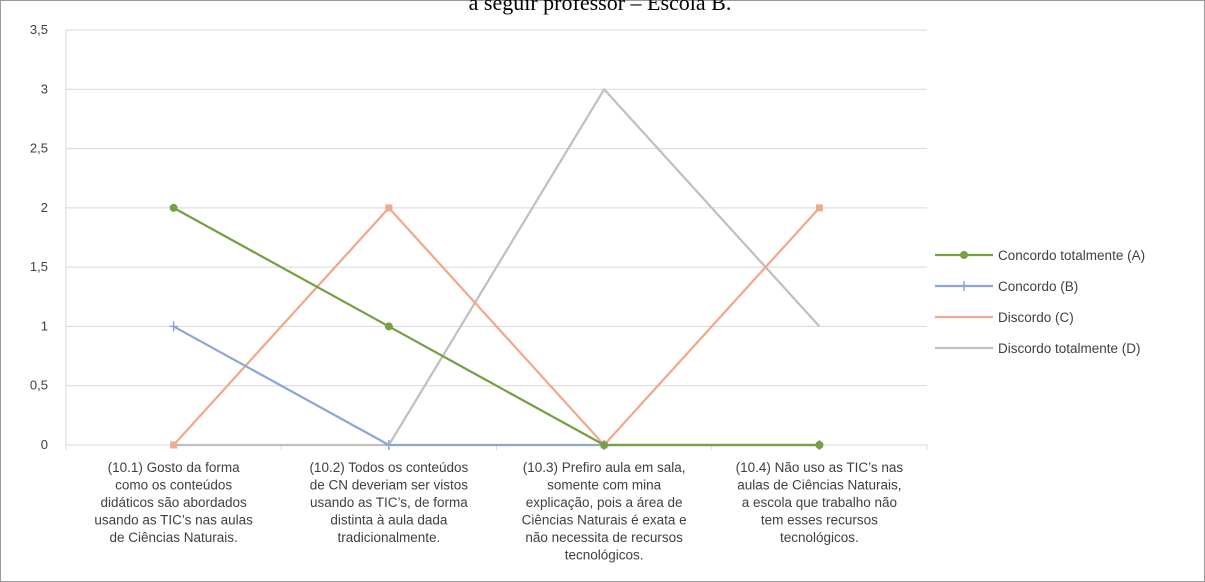 This screenshot has width=1205, height=582. What do you see at coordinates (39, 237) in the screenshot?
I see `y-axis-tick-labels: 0 0,5 1 1,5 2 2,5 3 3,5` at bounding box center [39, 237].